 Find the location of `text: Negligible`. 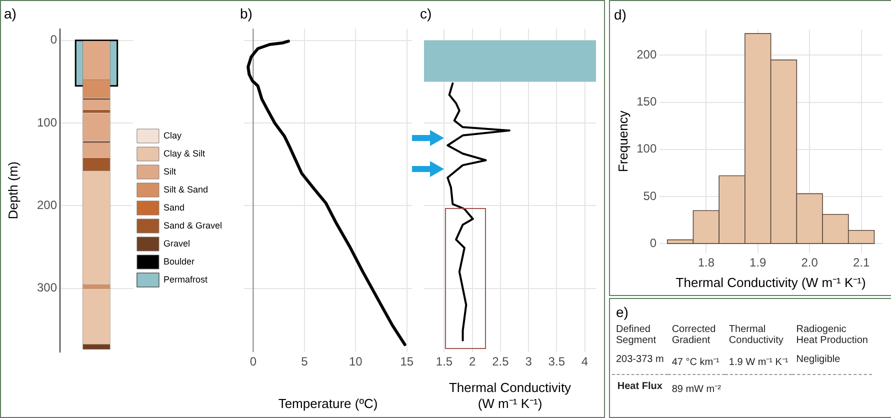

text: Negligible is located at coordinates (832, 361).